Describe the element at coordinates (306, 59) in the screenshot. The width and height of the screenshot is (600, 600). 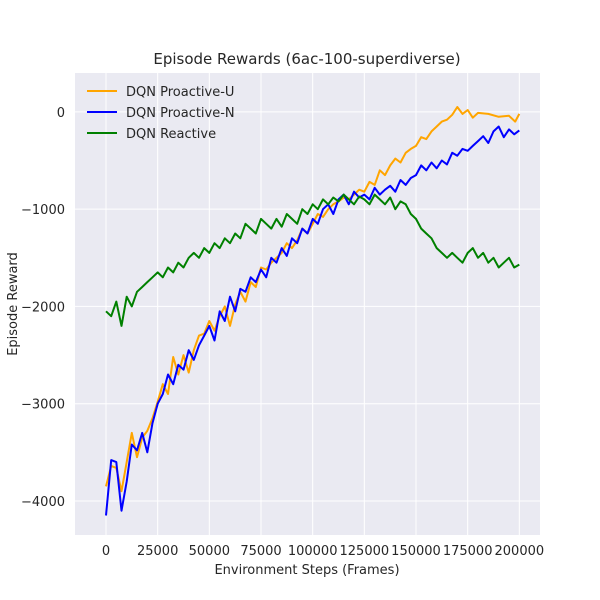
I see `chart-title: Episode Rewards (6ac-100-superdiverse)` at that location.